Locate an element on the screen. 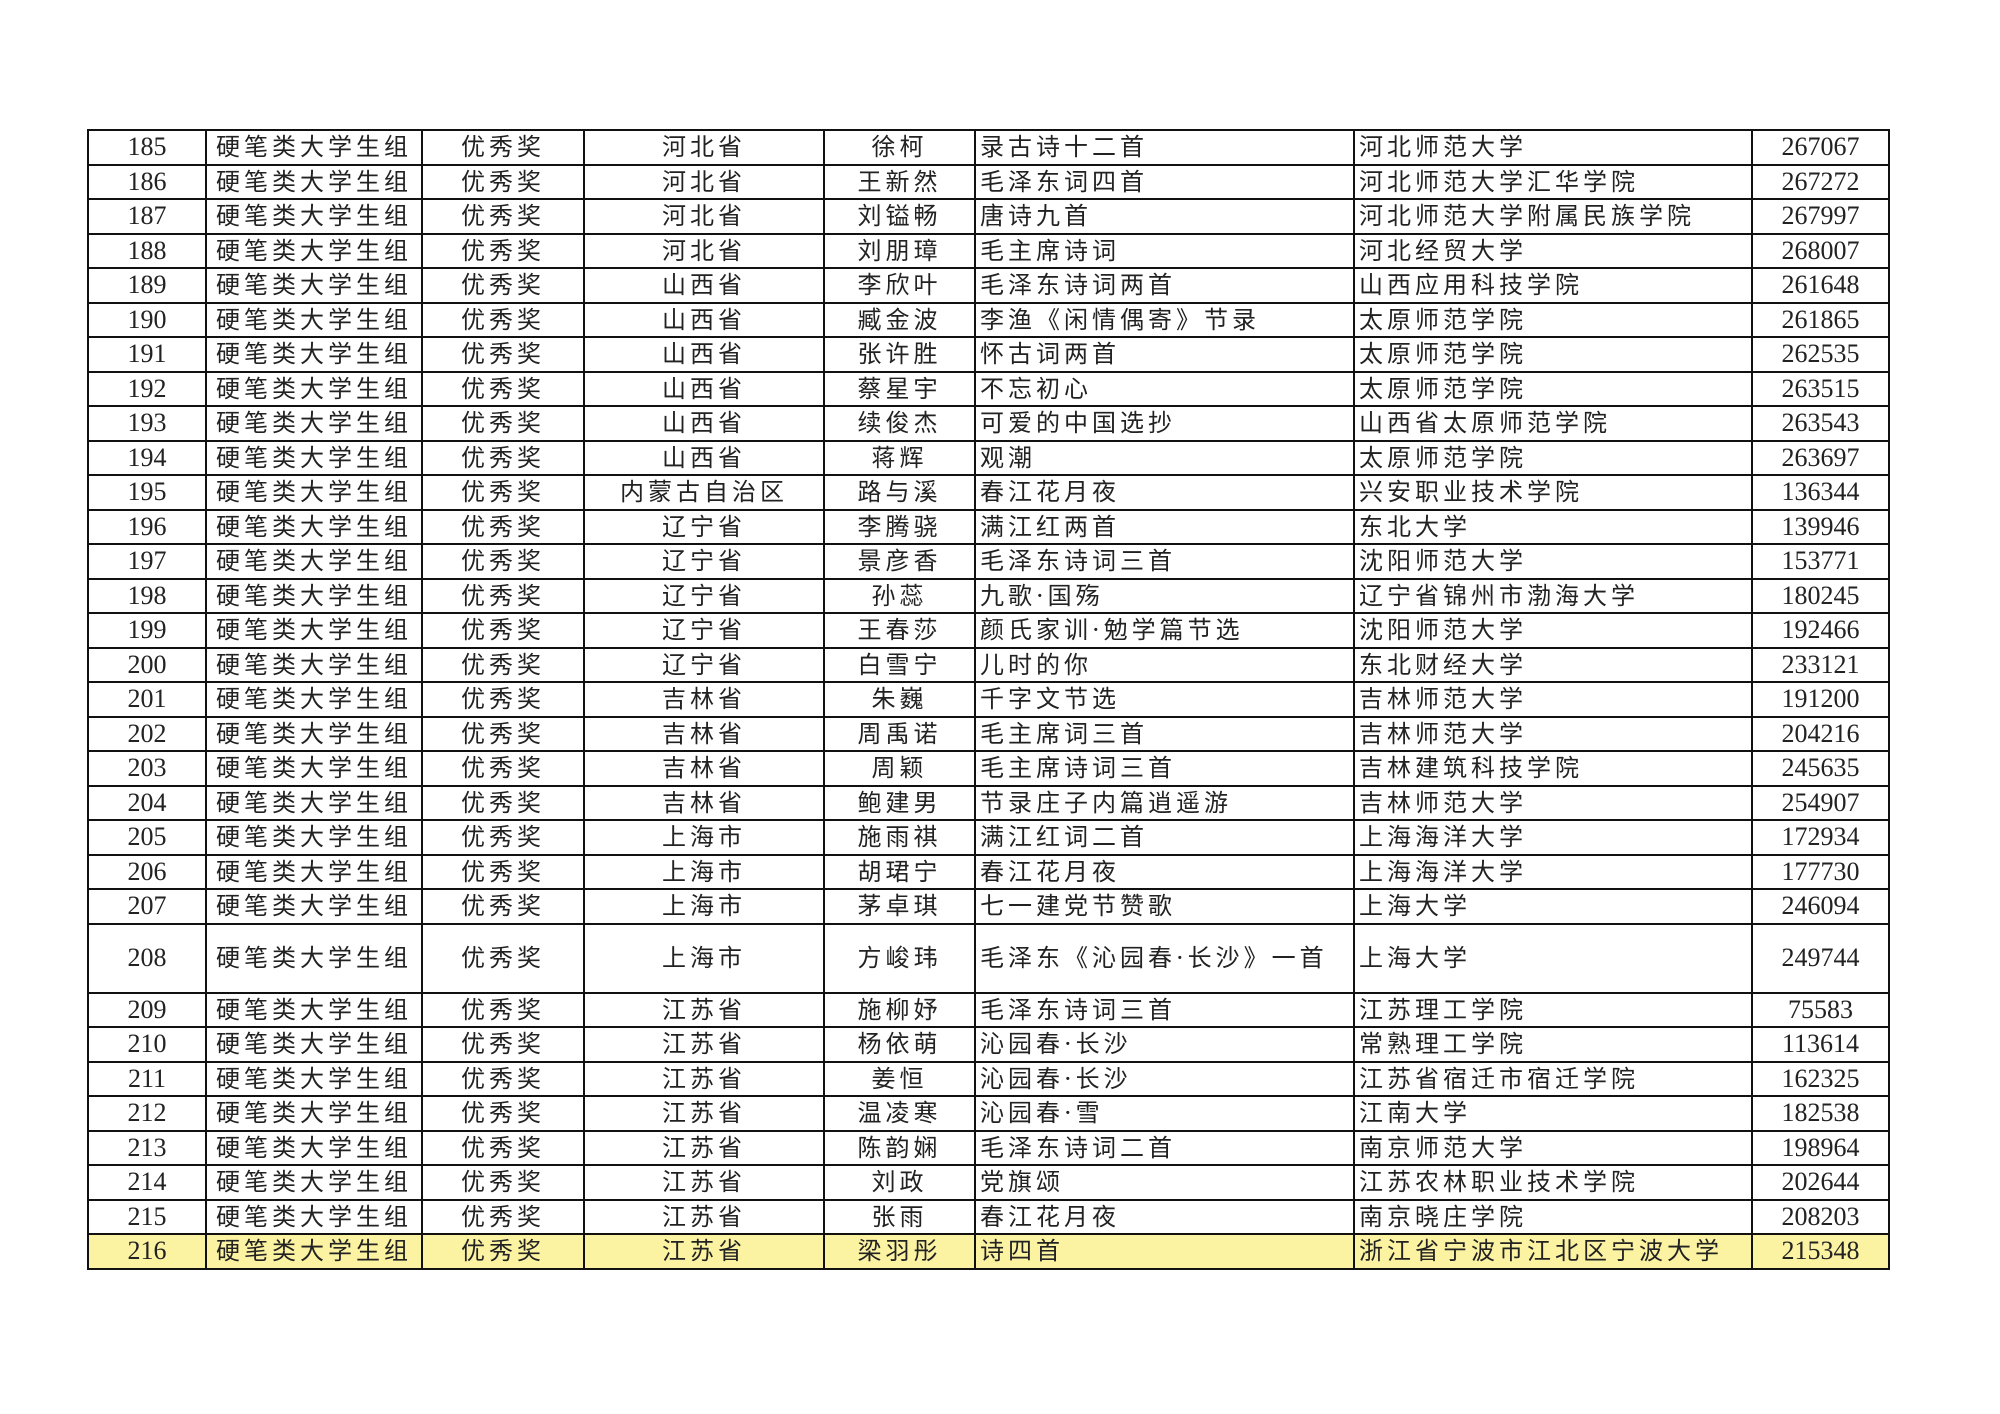 The image size is (2000, 1414). cell-entry-id: 261865 is located at coordinates (1820, 319).